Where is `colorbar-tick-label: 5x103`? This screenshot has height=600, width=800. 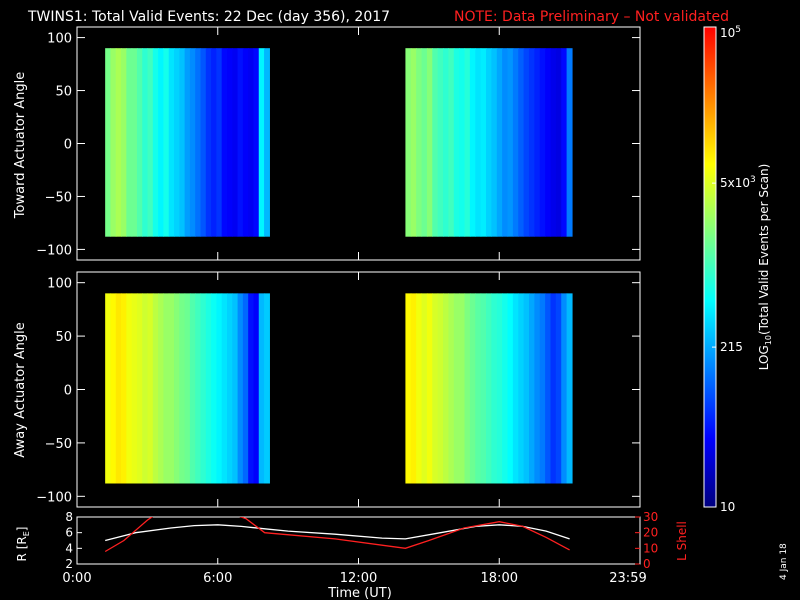 colorbar-tick-label: 5x103 is located at coordinates (738, 182).